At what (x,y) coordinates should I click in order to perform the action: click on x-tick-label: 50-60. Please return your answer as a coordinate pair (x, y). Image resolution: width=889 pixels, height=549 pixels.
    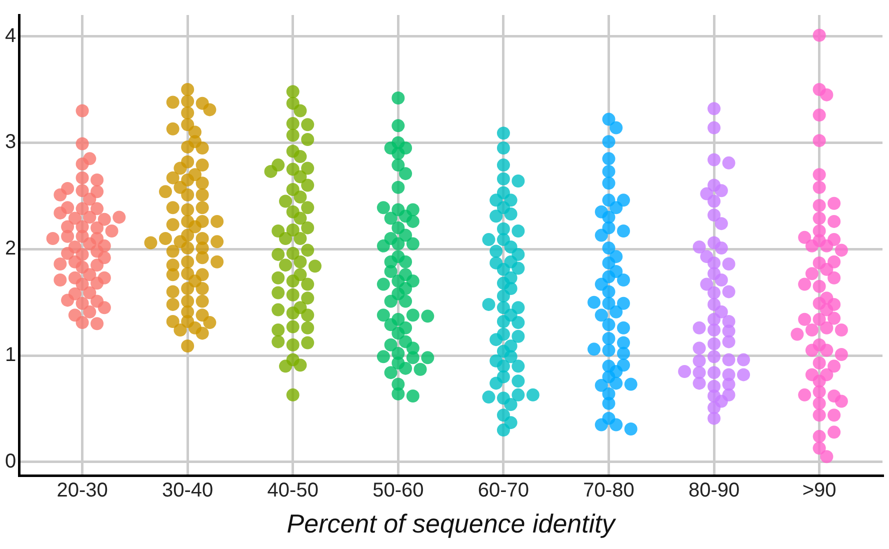
    Looking at the image, I should click on (398, 490).